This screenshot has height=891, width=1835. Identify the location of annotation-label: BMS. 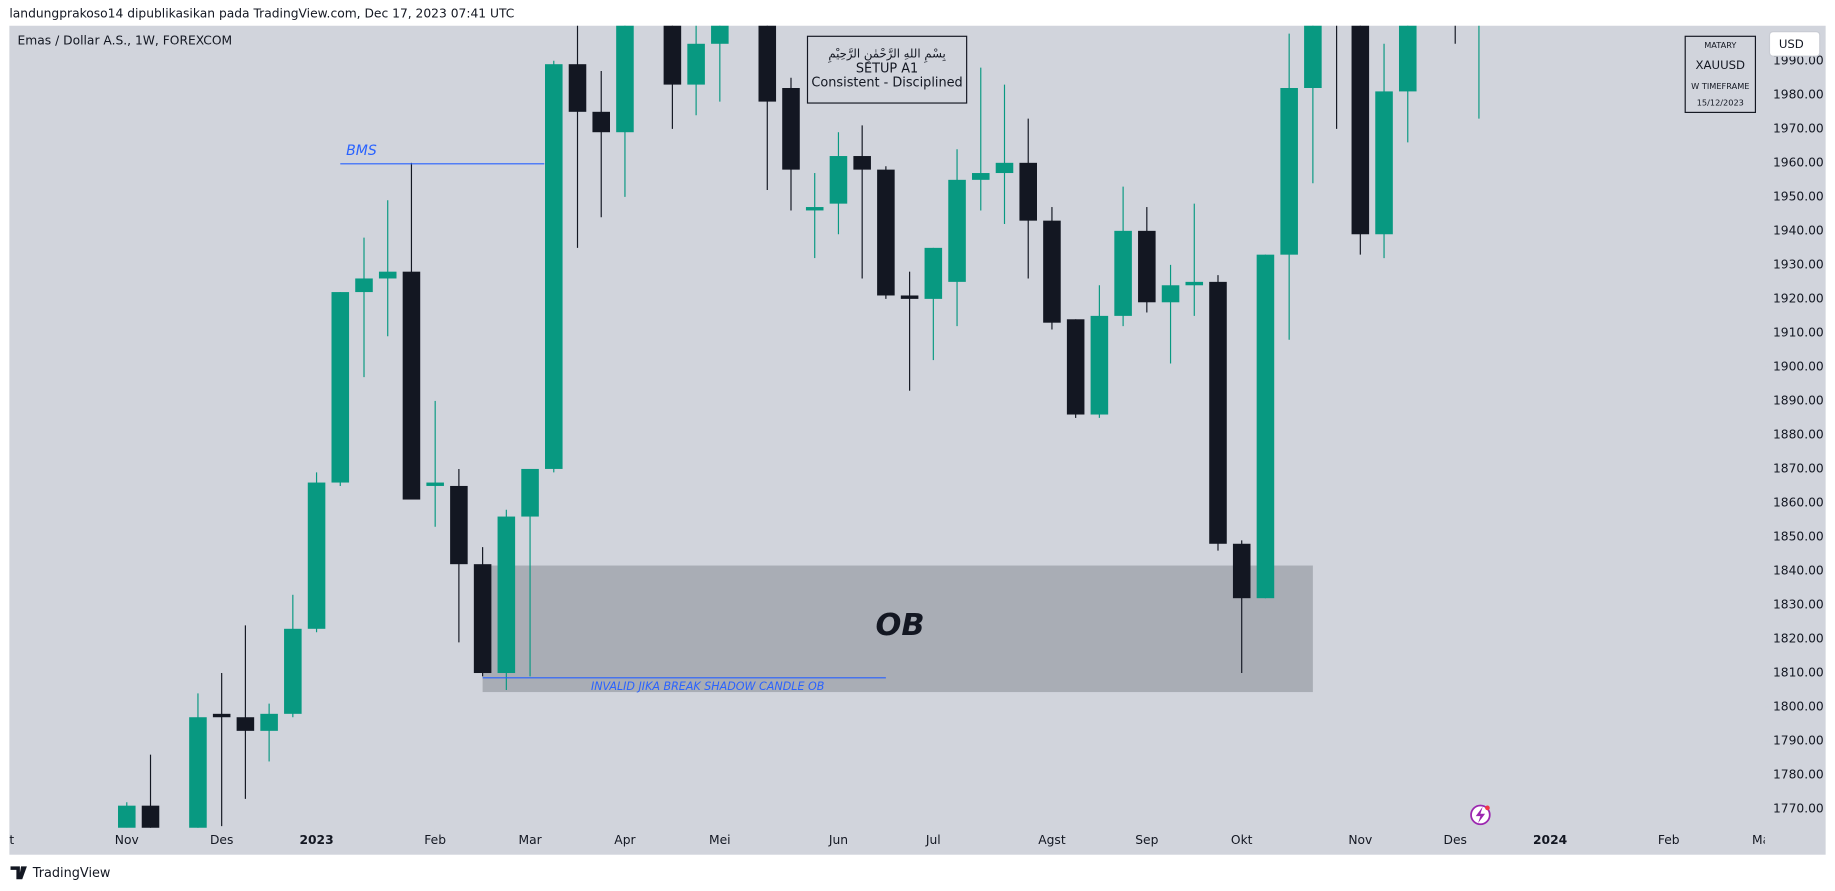
(361, 151).